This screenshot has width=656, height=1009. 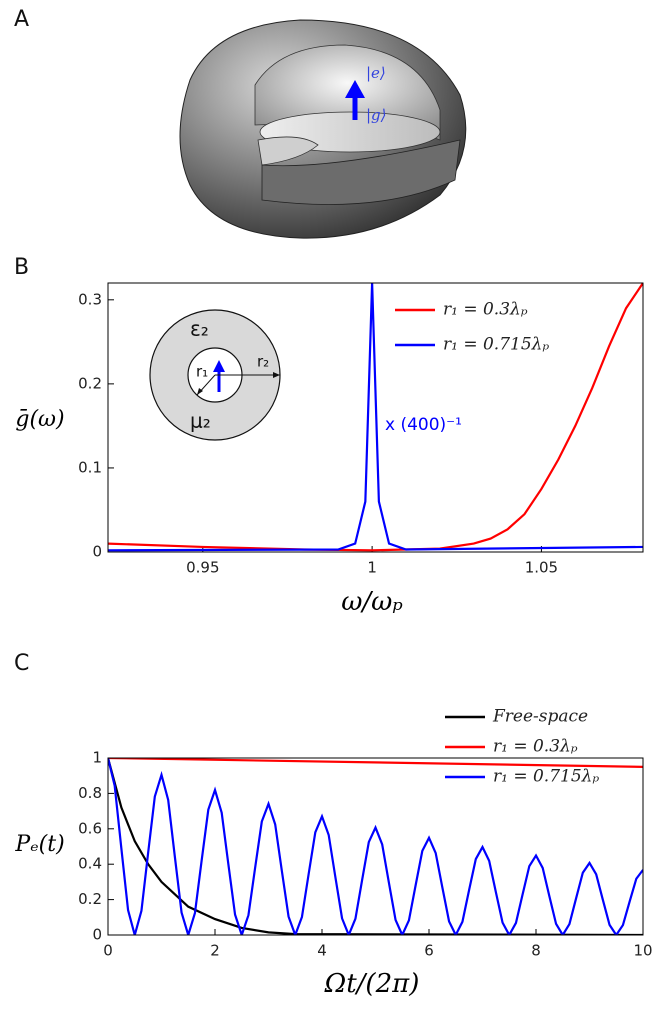 What do you see at coordinates (541, 568) in the screenshot?
I see `x-tick-label: 1.05` at bounding box center [541, 568].